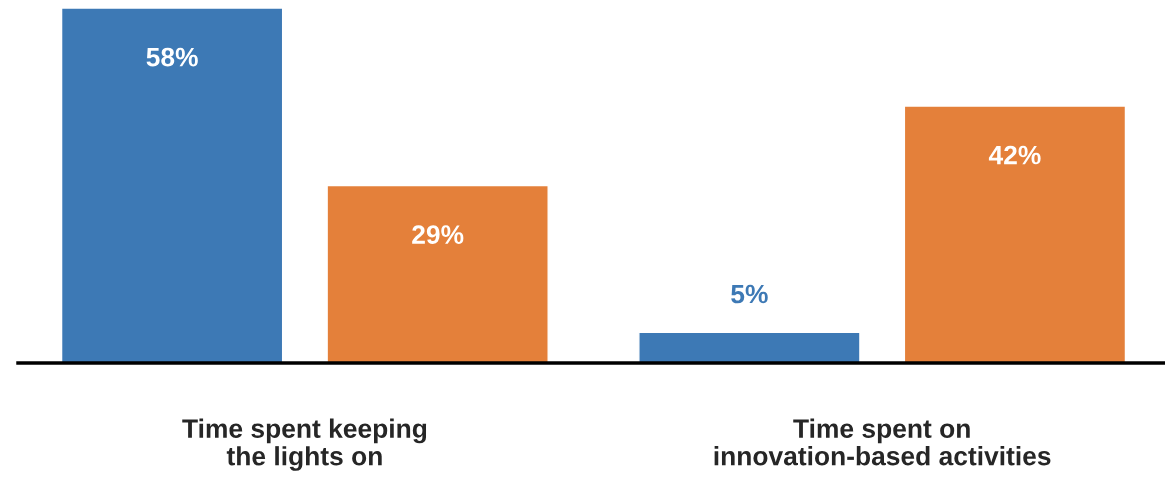 This screenshot has width=1165, height=482. Describe the element at coordinates (1014, 155) in the screenshot. I see `data-label: 42%` at that location.